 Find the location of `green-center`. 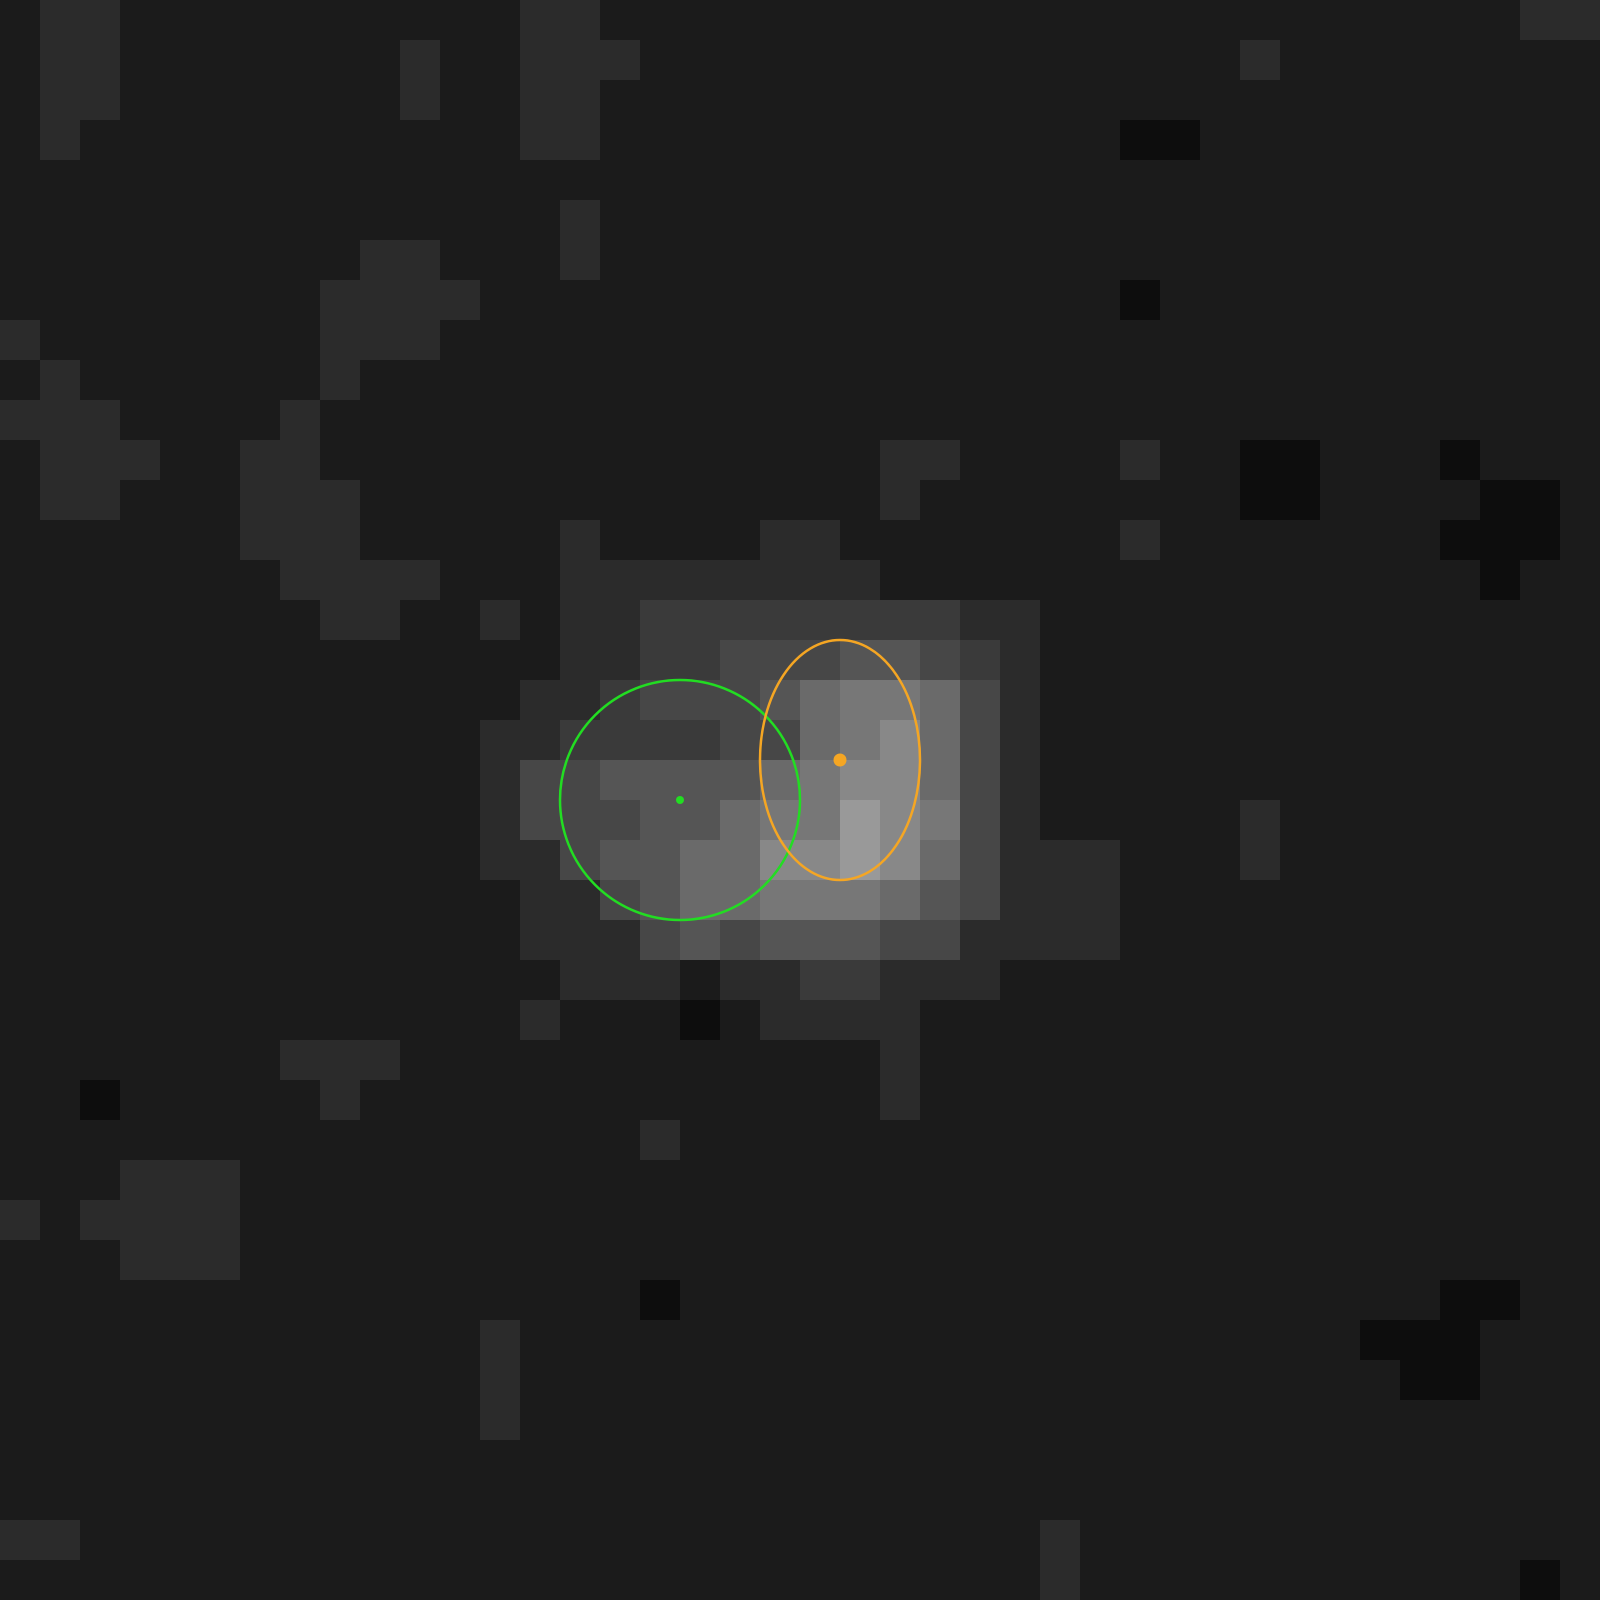

green-center is located at coordinates (680, 800).